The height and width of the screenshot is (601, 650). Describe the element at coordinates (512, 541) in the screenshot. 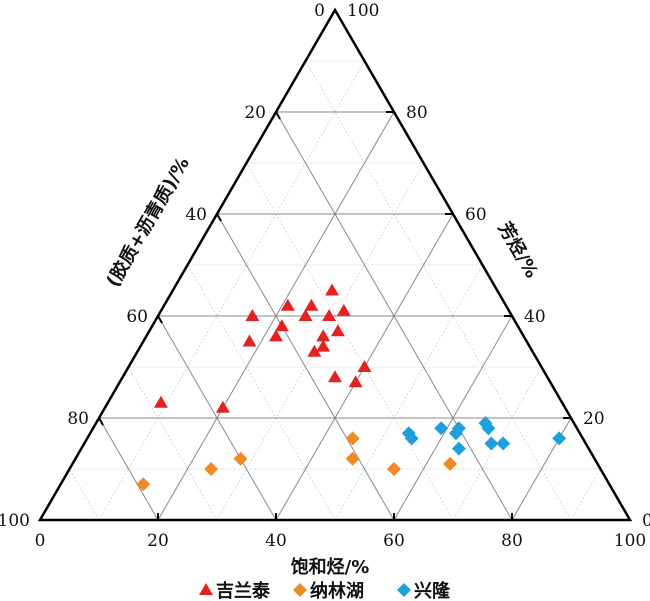

I see `tick-label-saturated: 80` at that location.